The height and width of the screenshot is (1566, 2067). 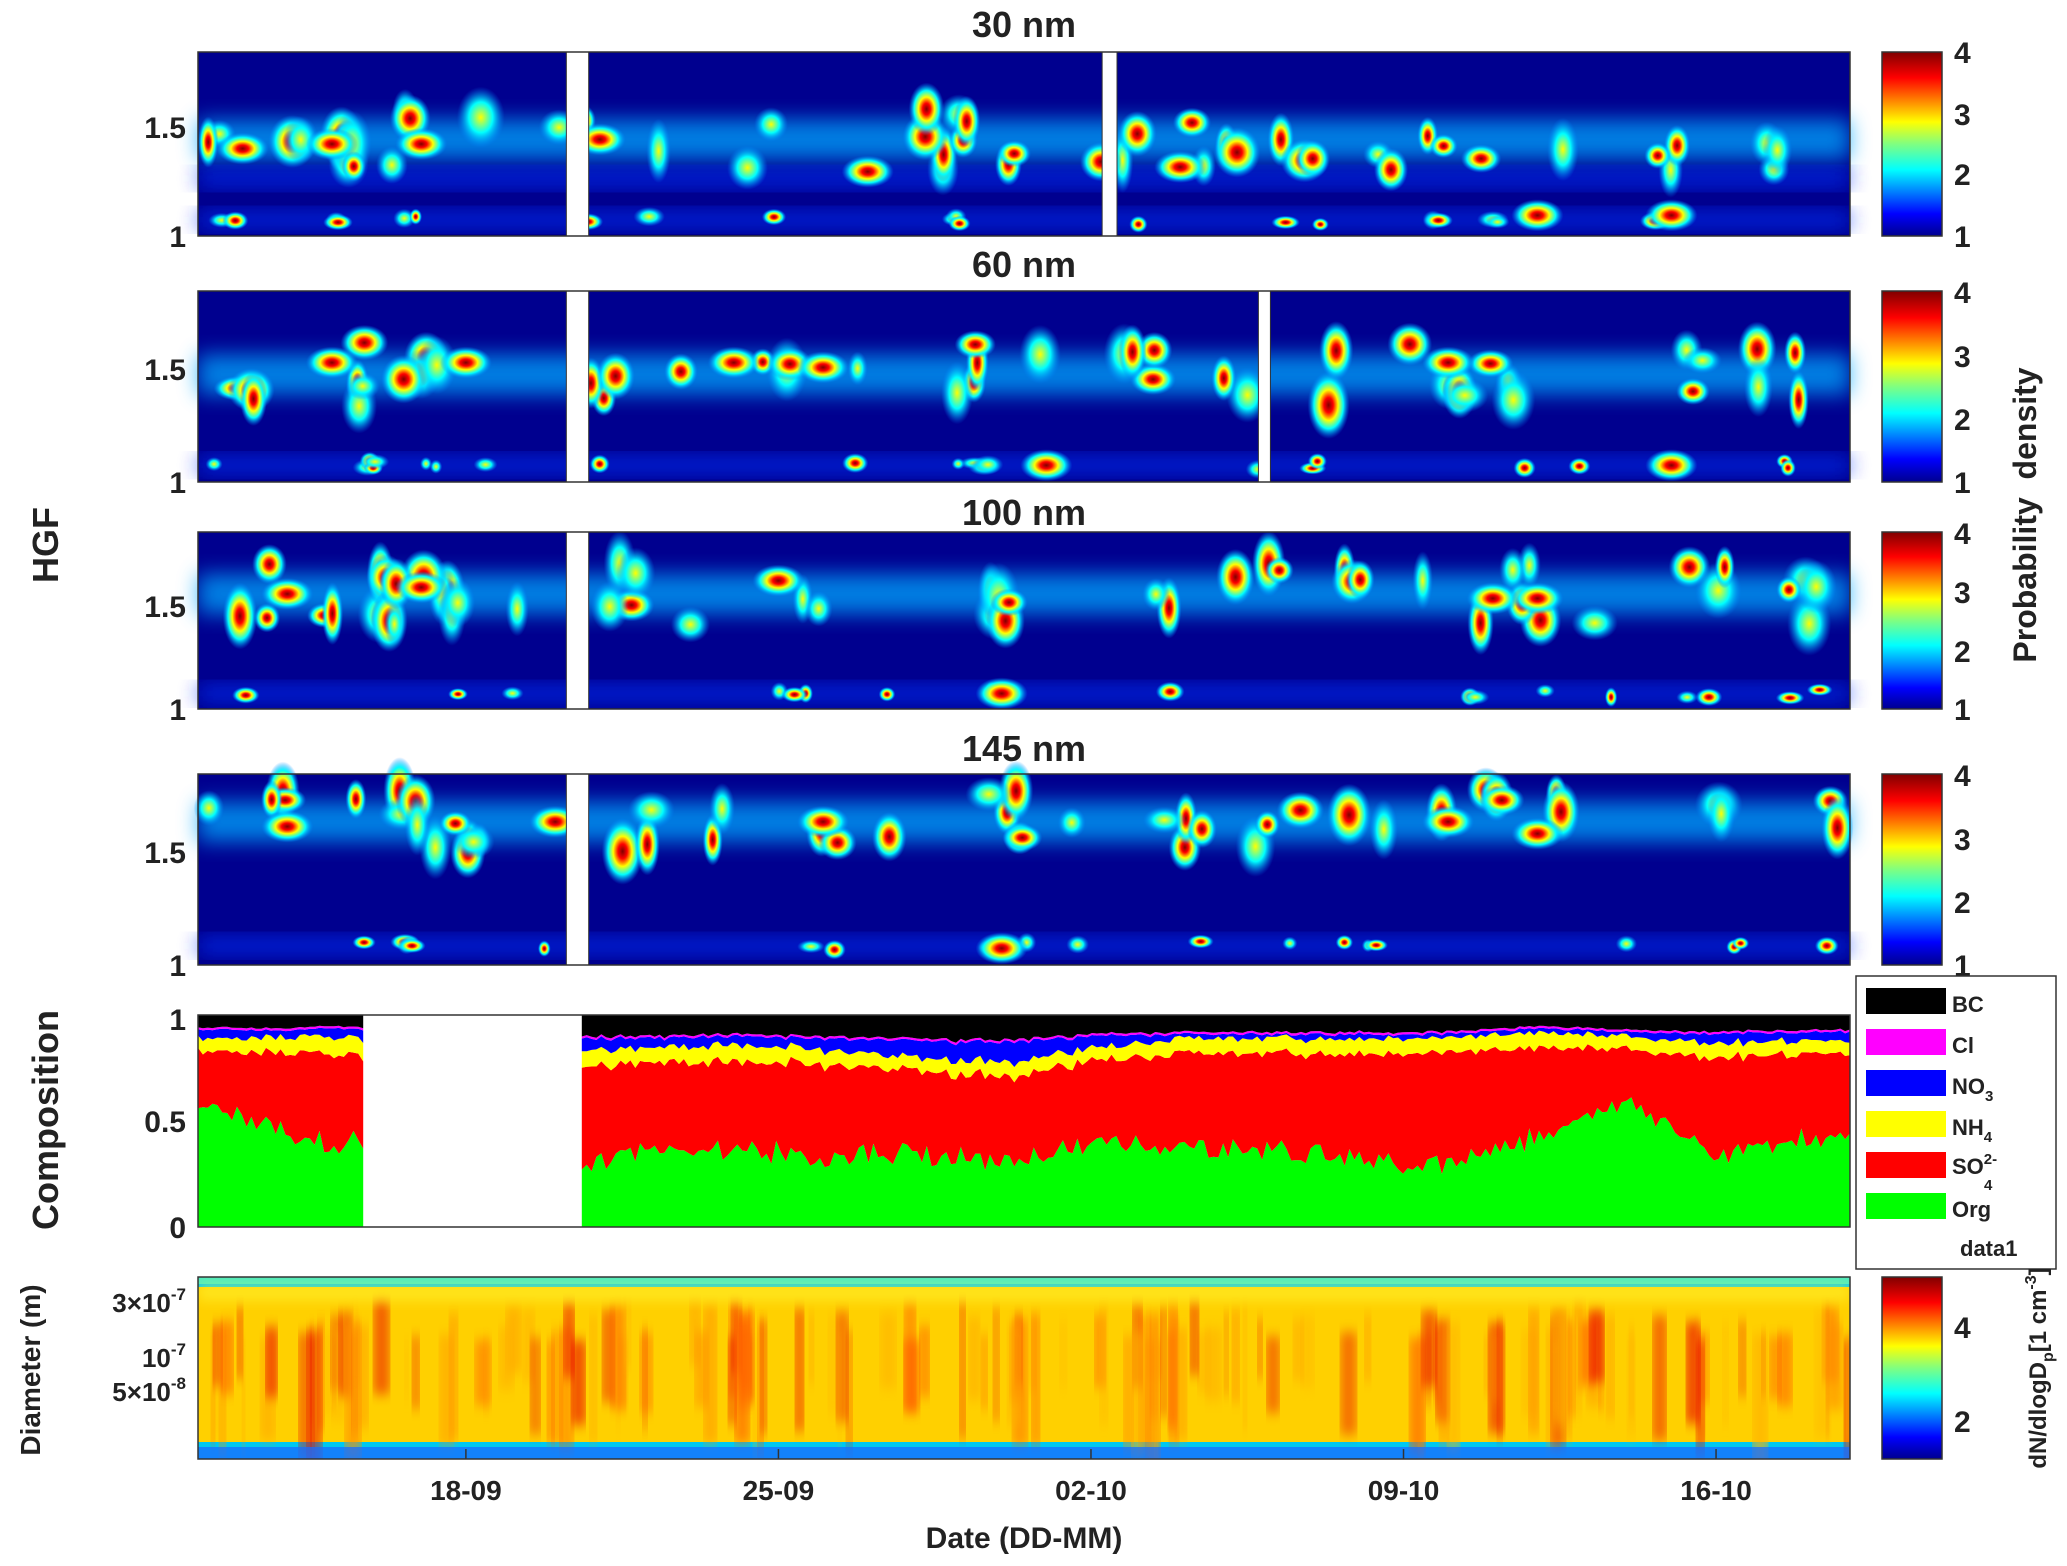 I want to click on data-gaps, so click(x=918, y=386).